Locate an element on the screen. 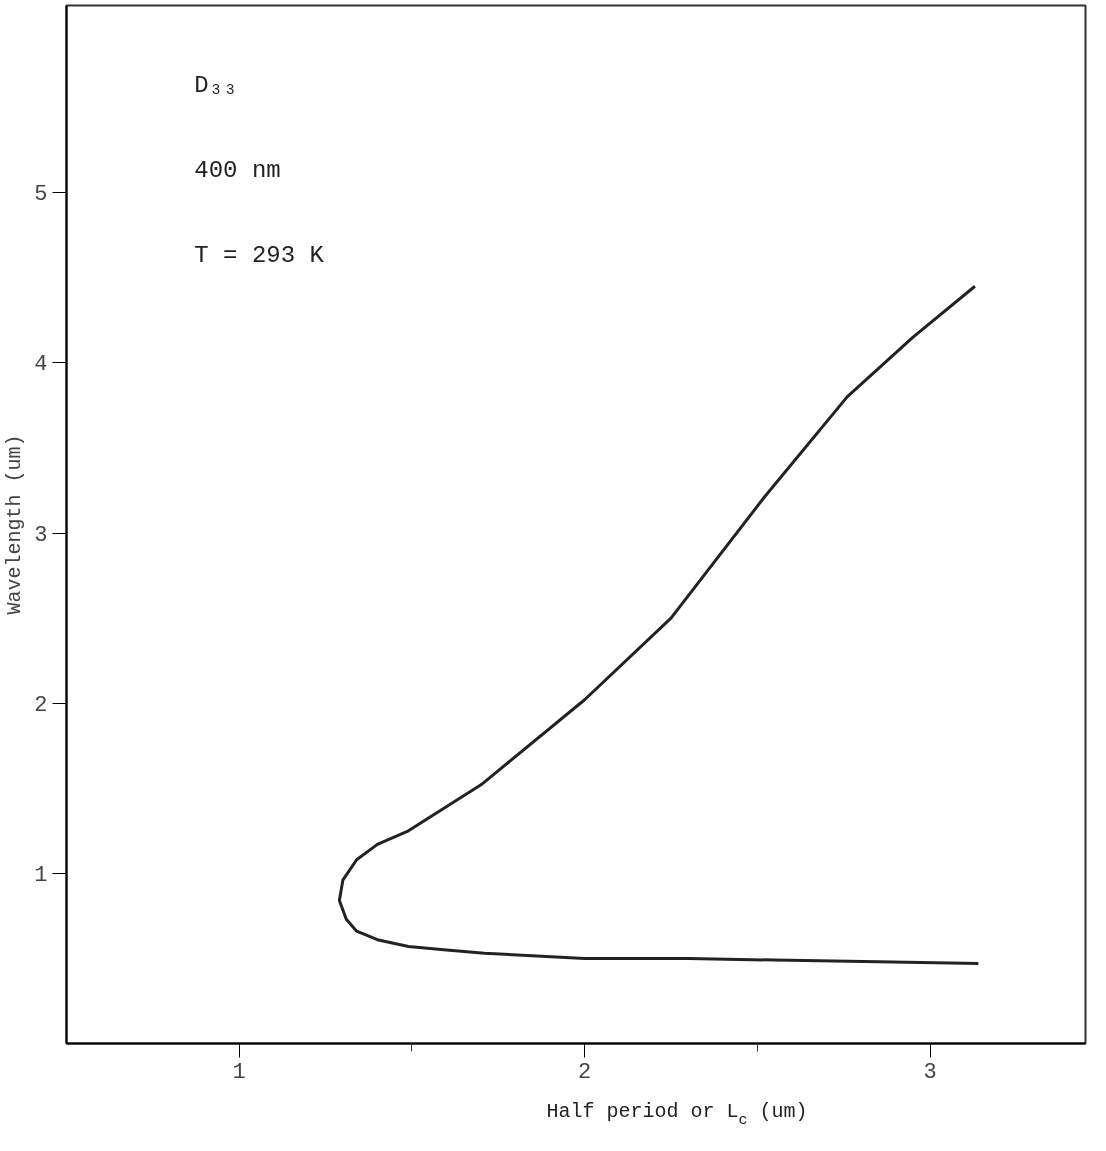 The height and width of the screenshot is (1151, 1106). y-tick-label: 4 is located at coordinates (41, 365).